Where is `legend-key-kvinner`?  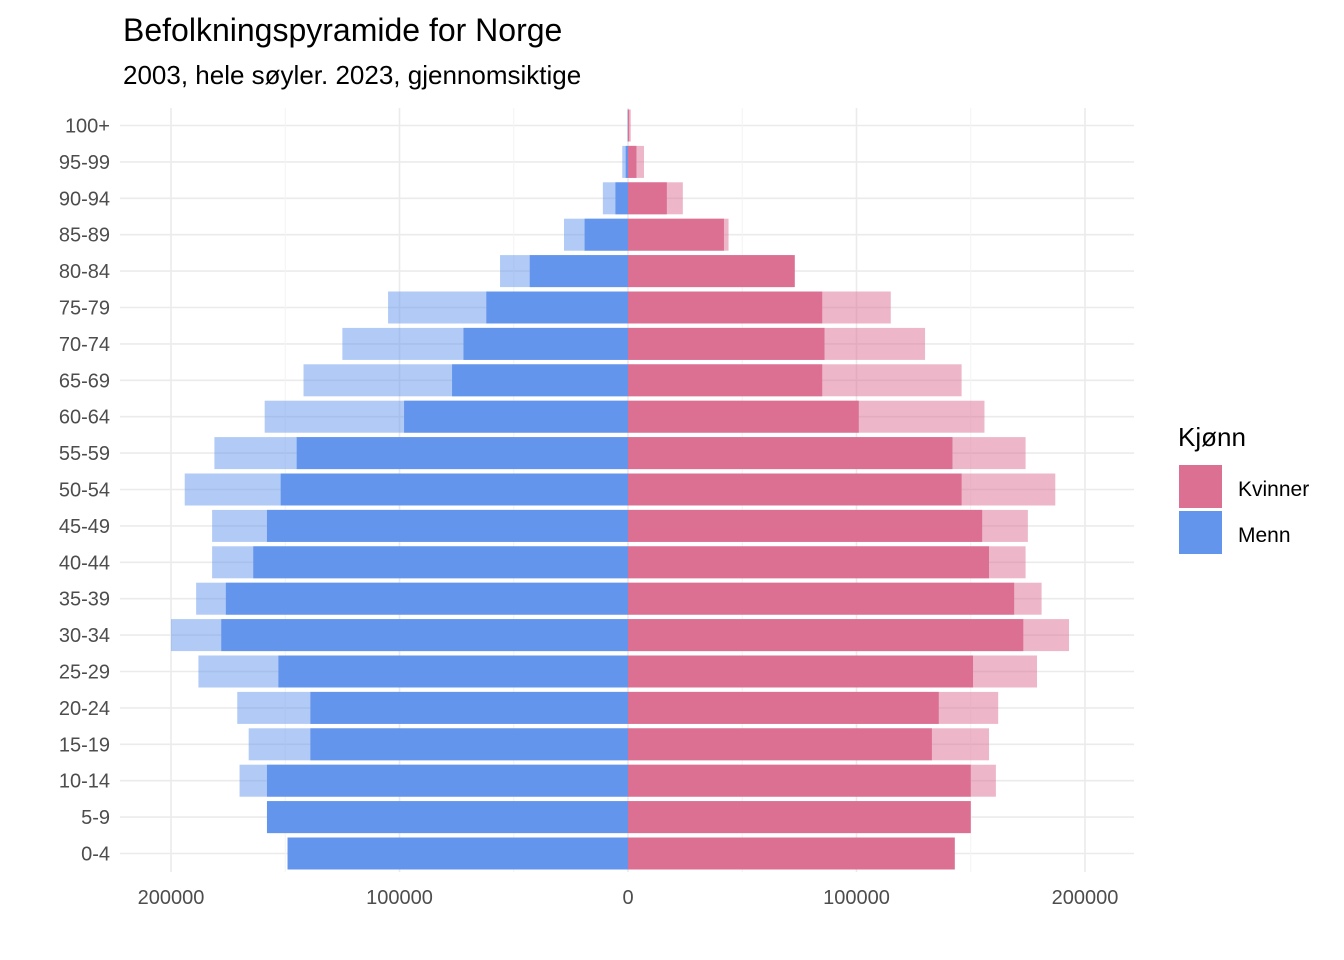
legend-key-kvinner is located at coordinates (1200, 486).